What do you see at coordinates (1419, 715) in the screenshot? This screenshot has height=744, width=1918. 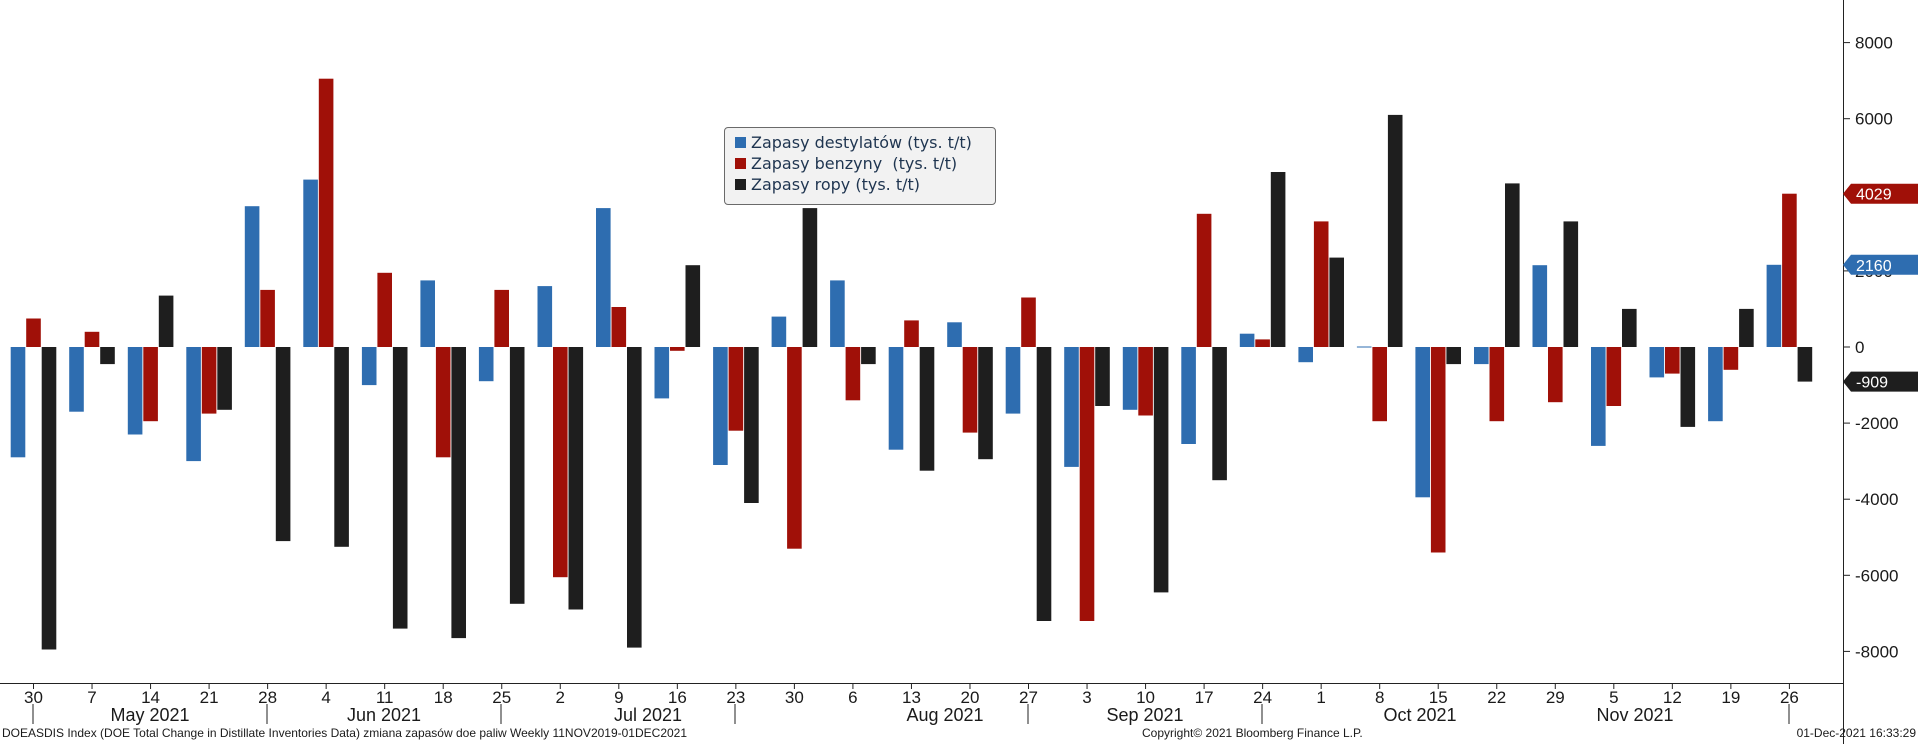 I see `month-label: Oct 2021` at bounding box center [1419, 715].